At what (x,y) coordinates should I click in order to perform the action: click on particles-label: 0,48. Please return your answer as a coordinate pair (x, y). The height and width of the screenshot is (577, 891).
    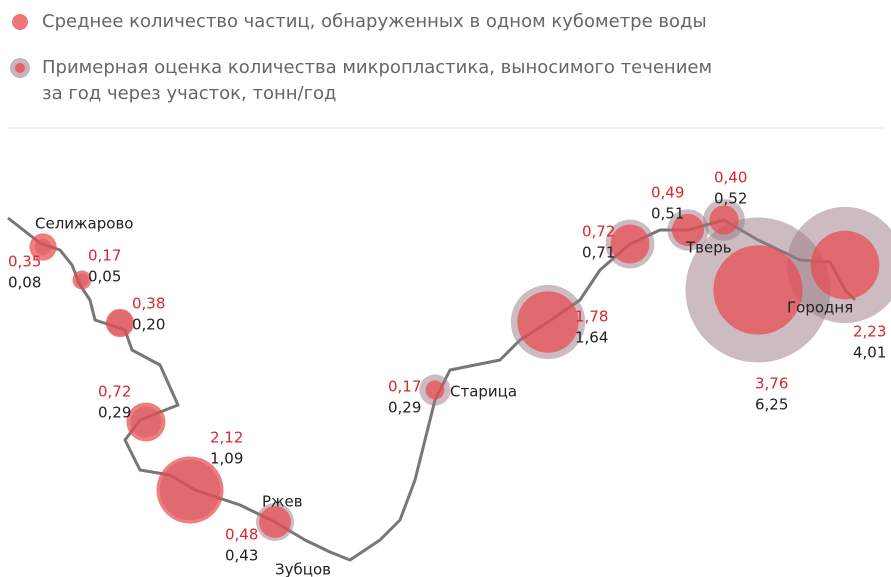
    Looking at the image, I should click on (241, 535).